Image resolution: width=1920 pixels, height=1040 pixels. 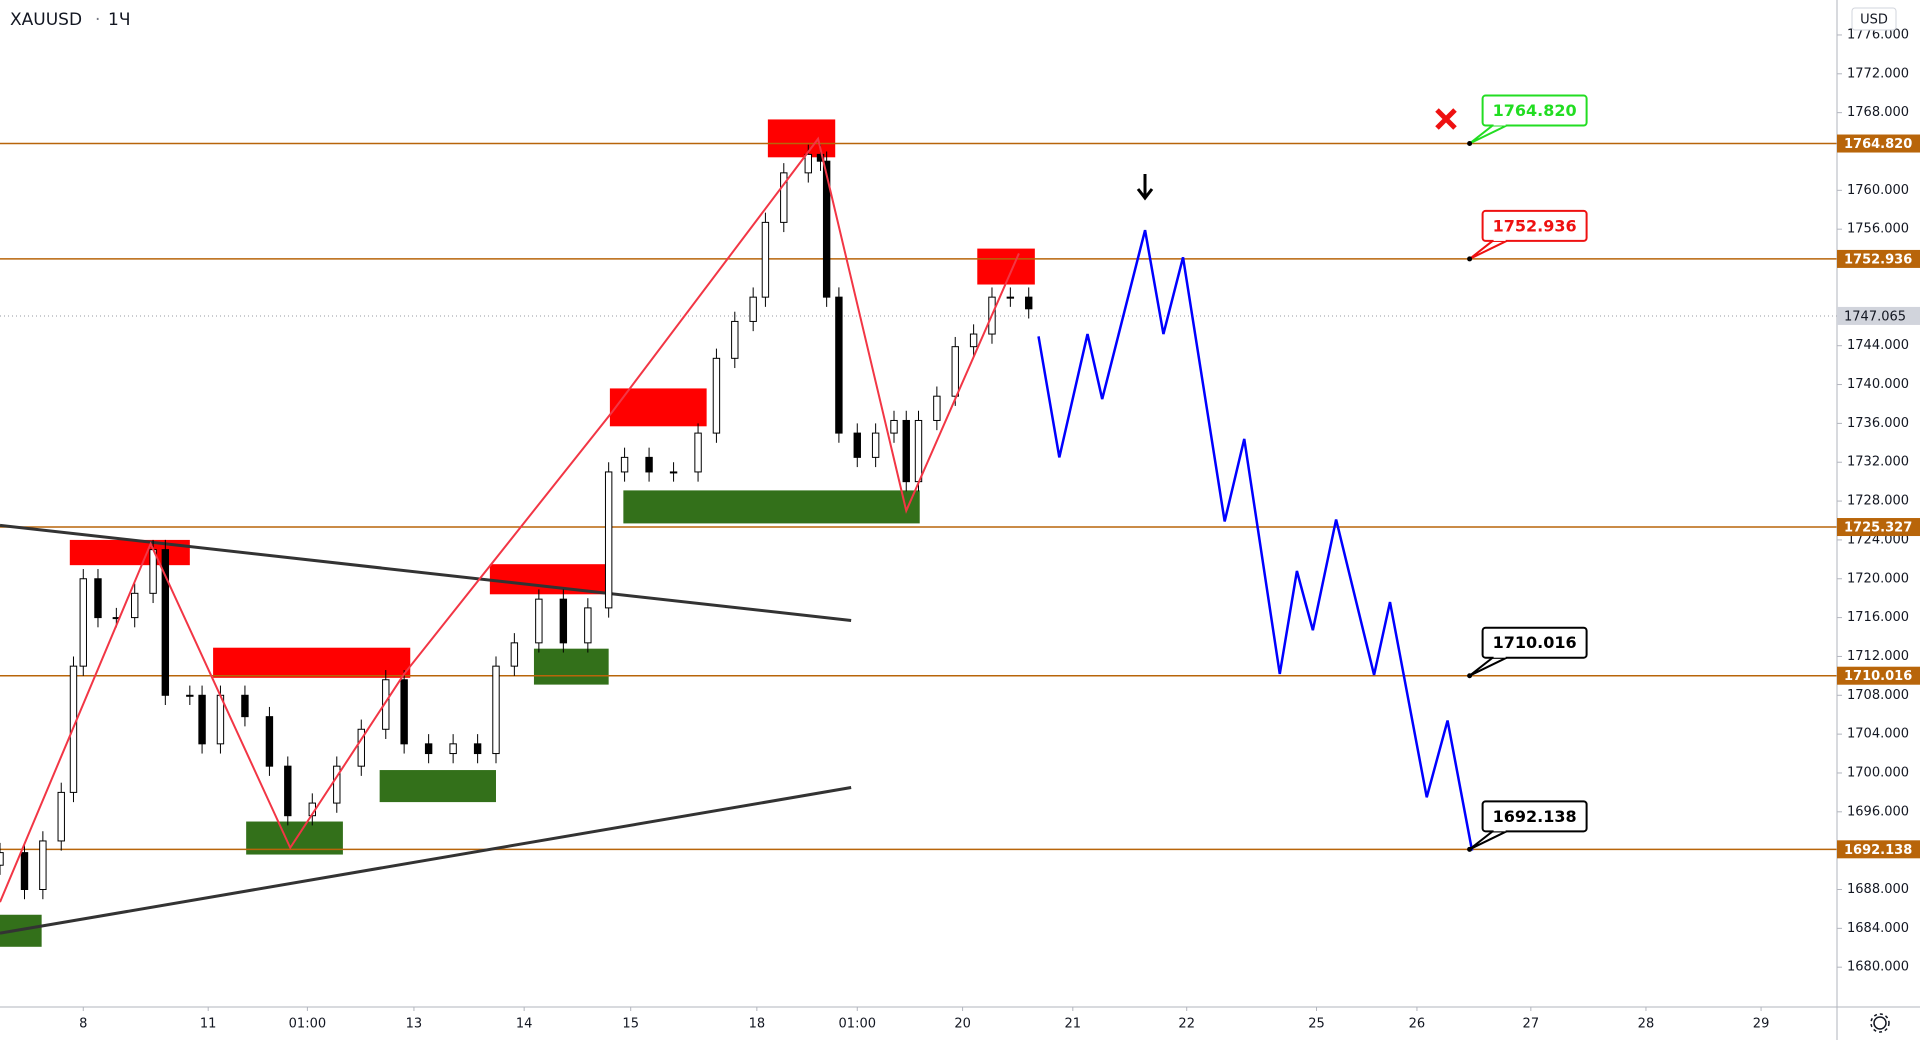 What do you see at coordinates (524, 1024) in the screenshot?
I see `x-tick-label: 14` at bounding box center [524, 1024].